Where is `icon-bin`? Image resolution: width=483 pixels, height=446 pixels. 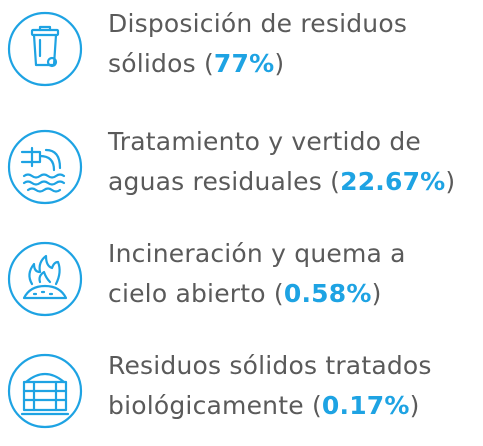
icon-bin is located at coordinates (45, 49).